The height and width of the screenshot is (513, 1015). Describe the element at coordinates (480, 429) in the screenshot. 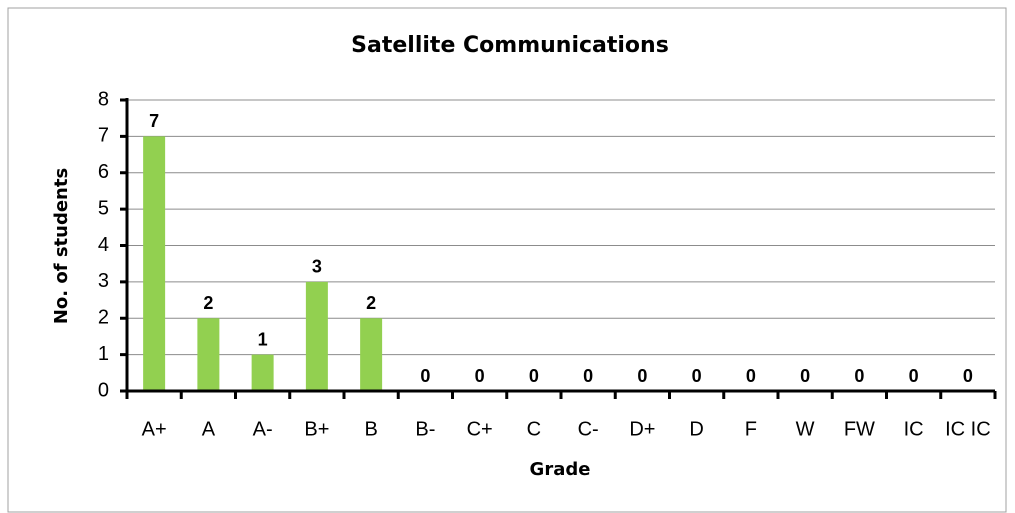

I see `x-tick-label: C+` at that location.